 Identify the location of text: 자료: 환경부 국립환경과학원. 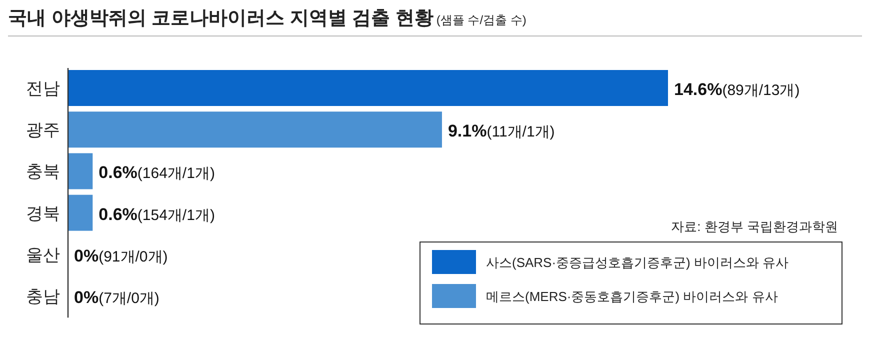
(754, 226).